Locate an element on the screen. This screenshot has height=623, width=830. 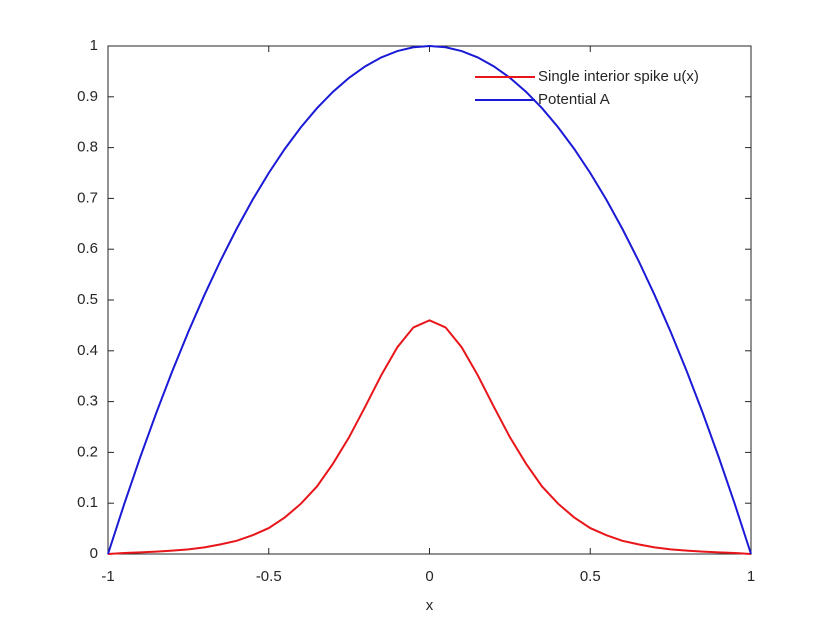
x-tick-label: 1 is located at coordinates (751, 576).